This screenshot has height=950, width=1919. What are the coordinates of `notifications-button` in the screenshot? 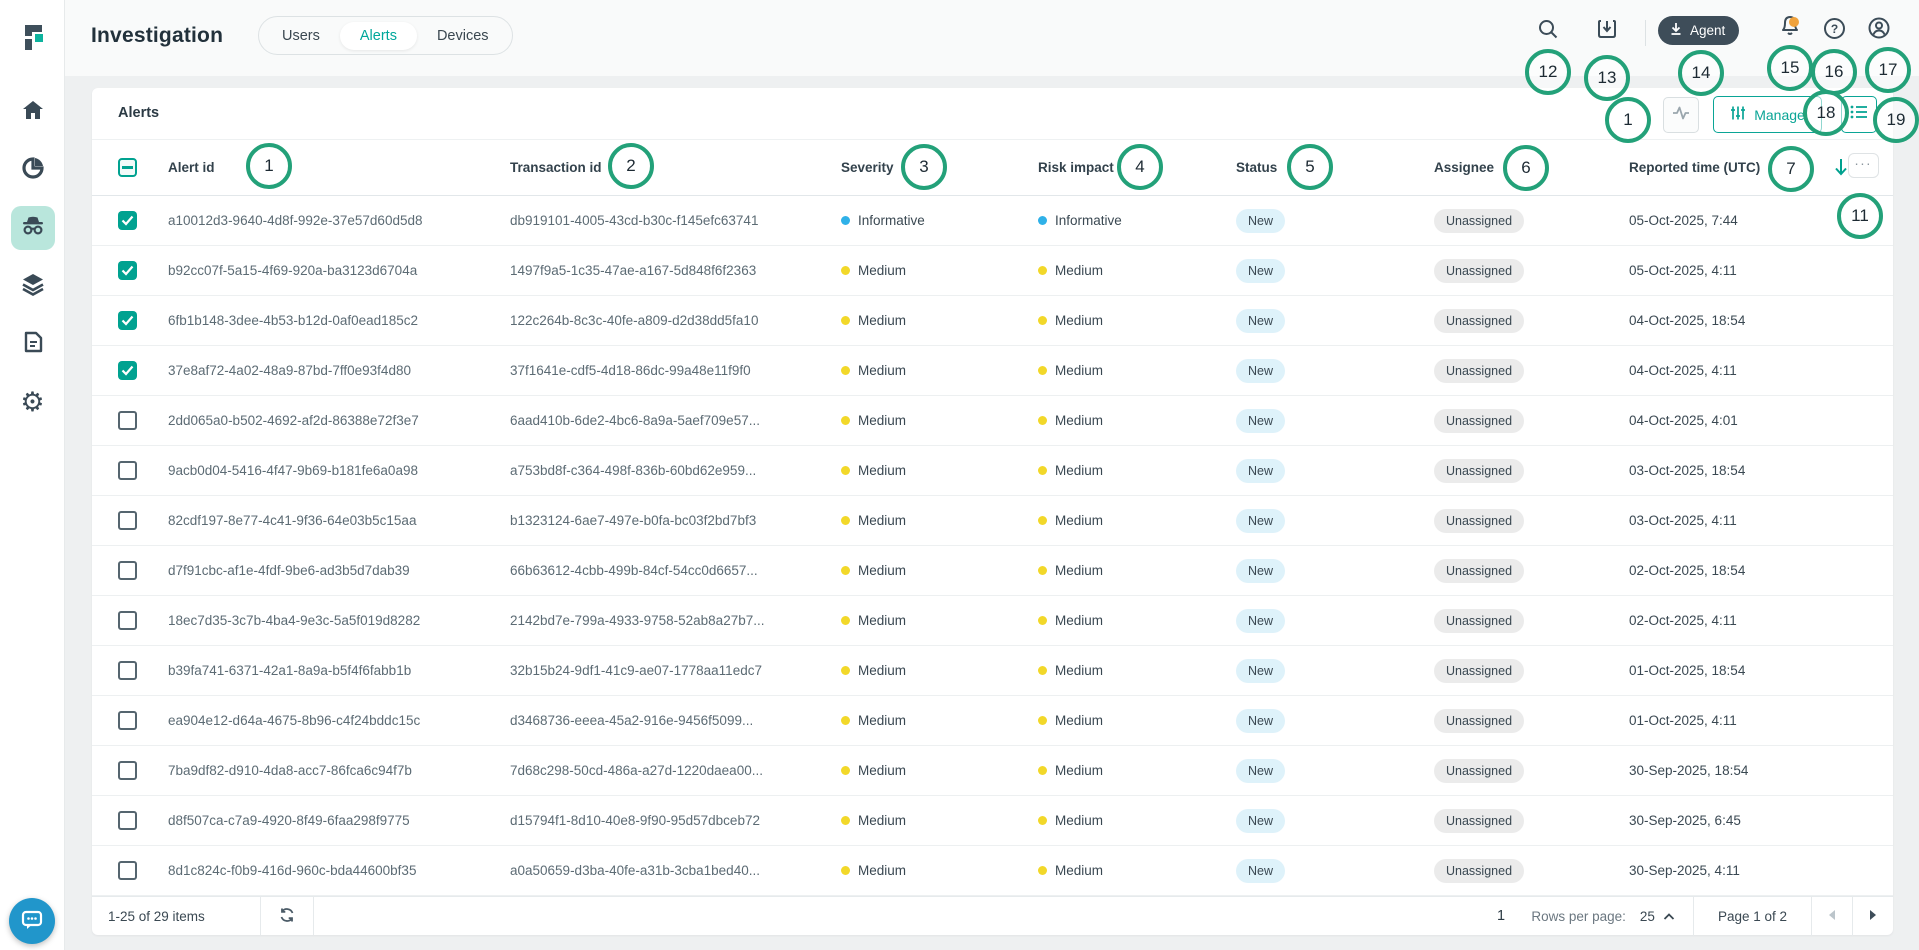 It's located at (1790, 28).